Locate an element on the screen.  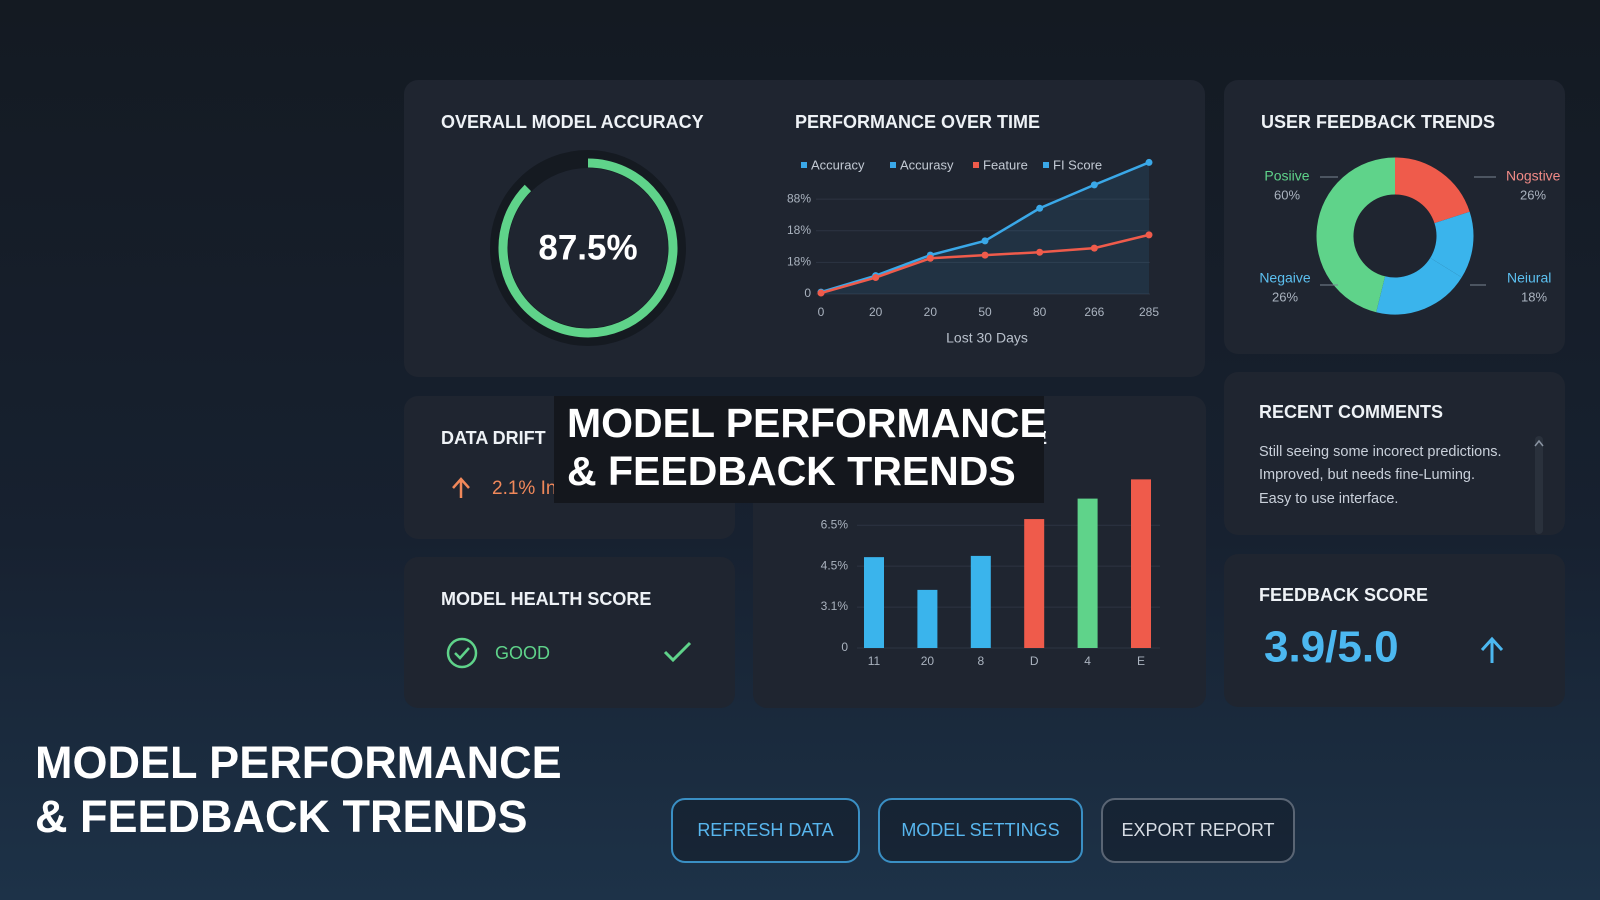
banner-line: MODEL PERFORMANCE is located at coordinates (807, 423).